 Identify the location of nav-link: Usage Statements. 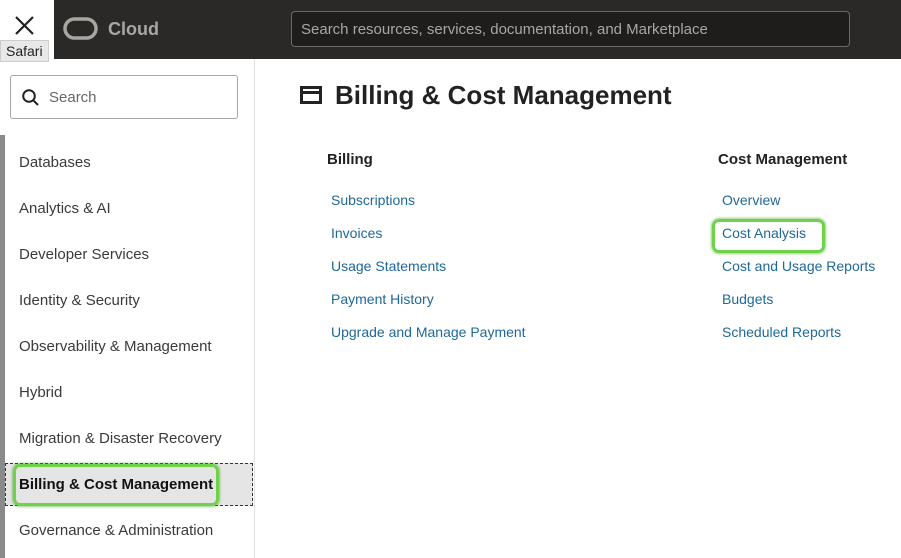
(389, 266).